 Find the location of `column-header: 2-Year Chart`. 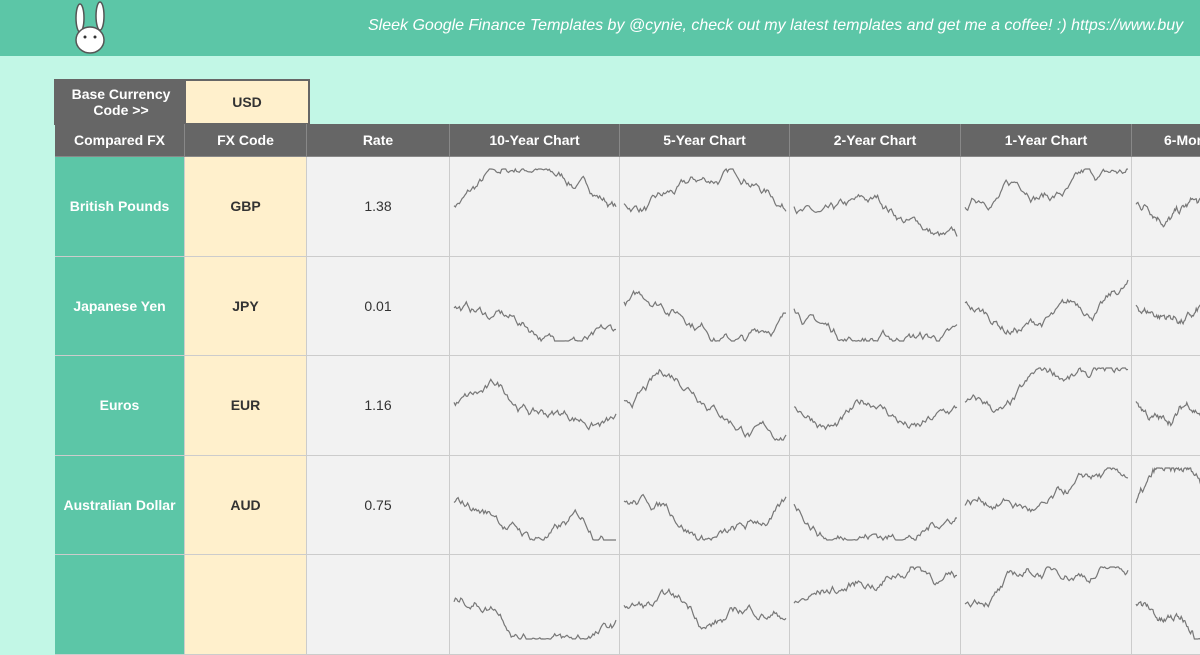

column-header: 2-Year Chart is located at coordinates (875, 140).